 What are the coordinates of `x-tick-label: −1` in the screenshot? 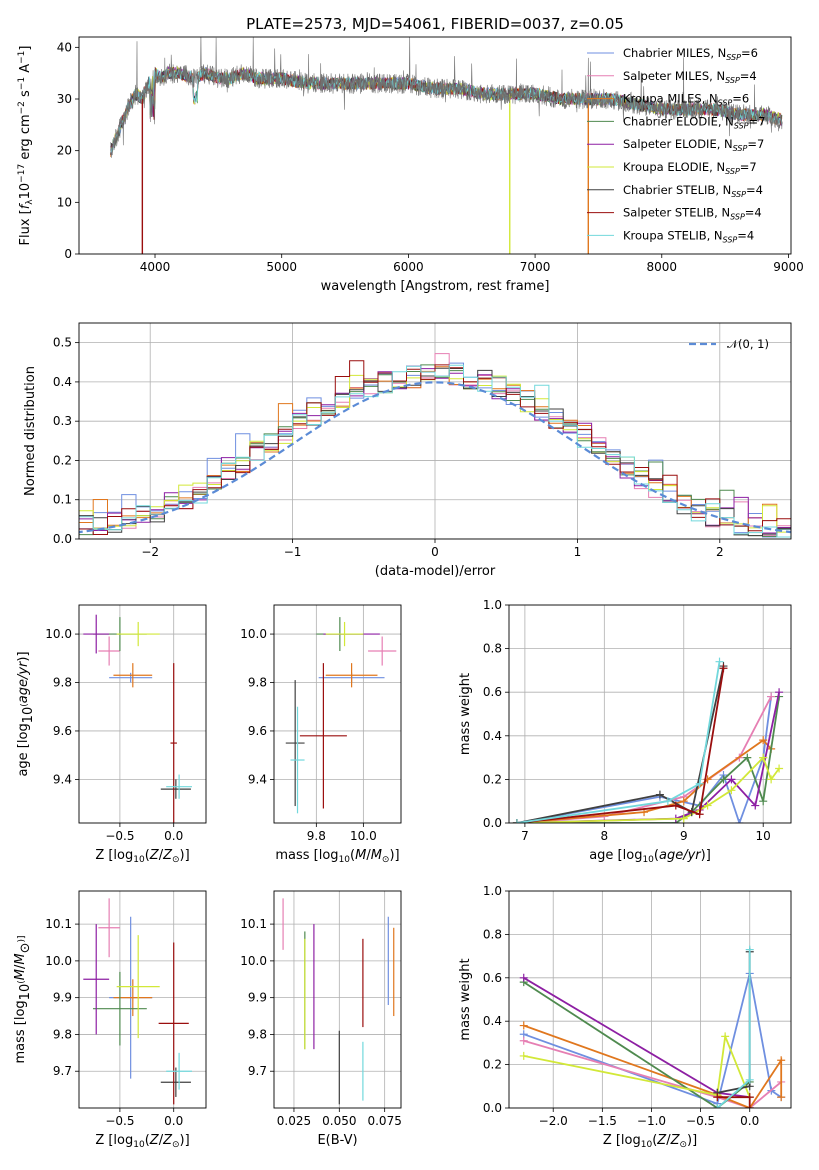 It's located at (293, 552).